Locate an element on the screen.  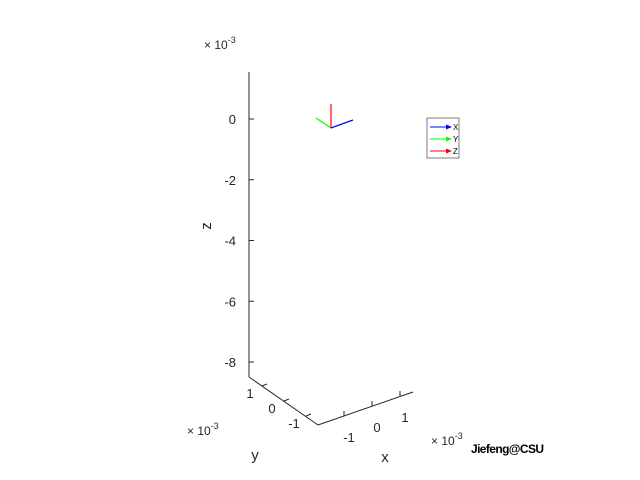
legend-label-y: Y is located at coordinates (456, 139).